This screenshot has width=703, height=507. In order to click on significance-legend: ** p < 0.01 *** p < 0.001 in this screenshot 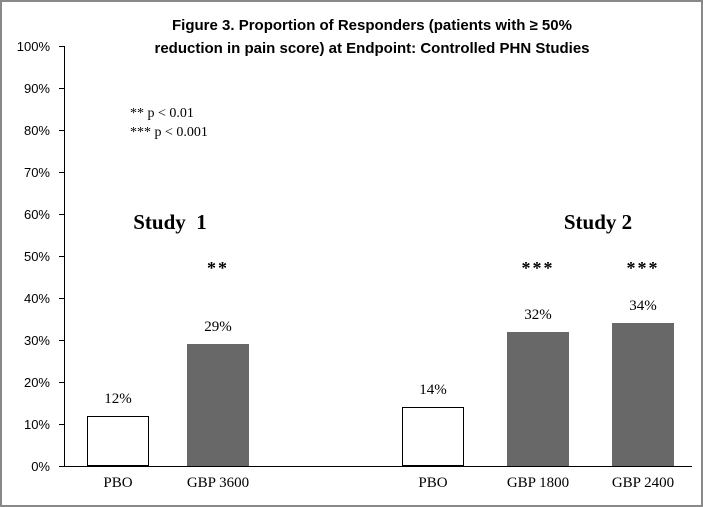, I will do `click(169, 124)`.